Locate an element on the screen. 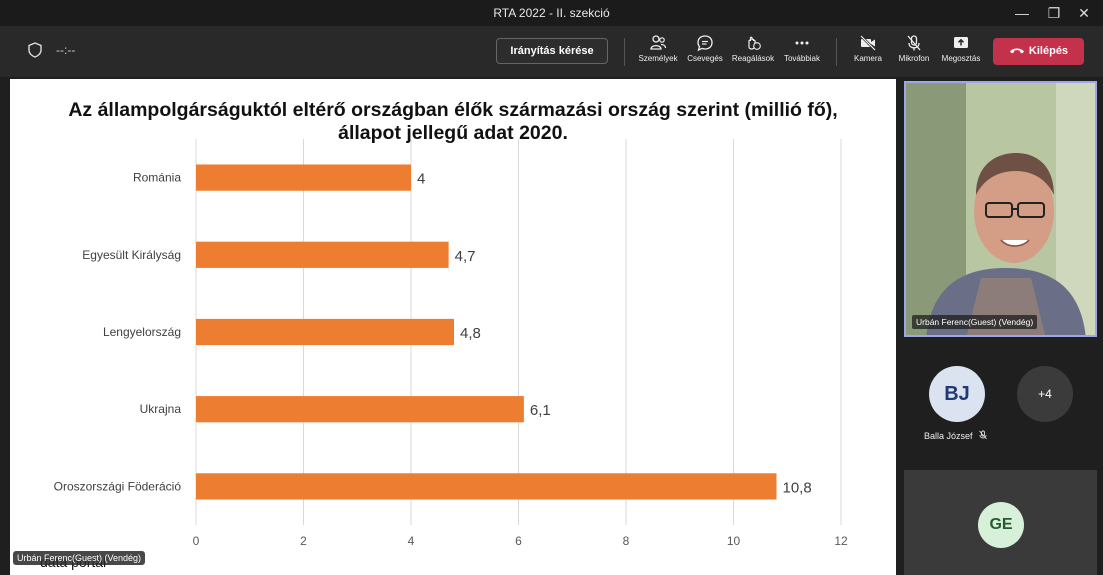  leave-label: Kilépés is located at coordinates (1048, 51).